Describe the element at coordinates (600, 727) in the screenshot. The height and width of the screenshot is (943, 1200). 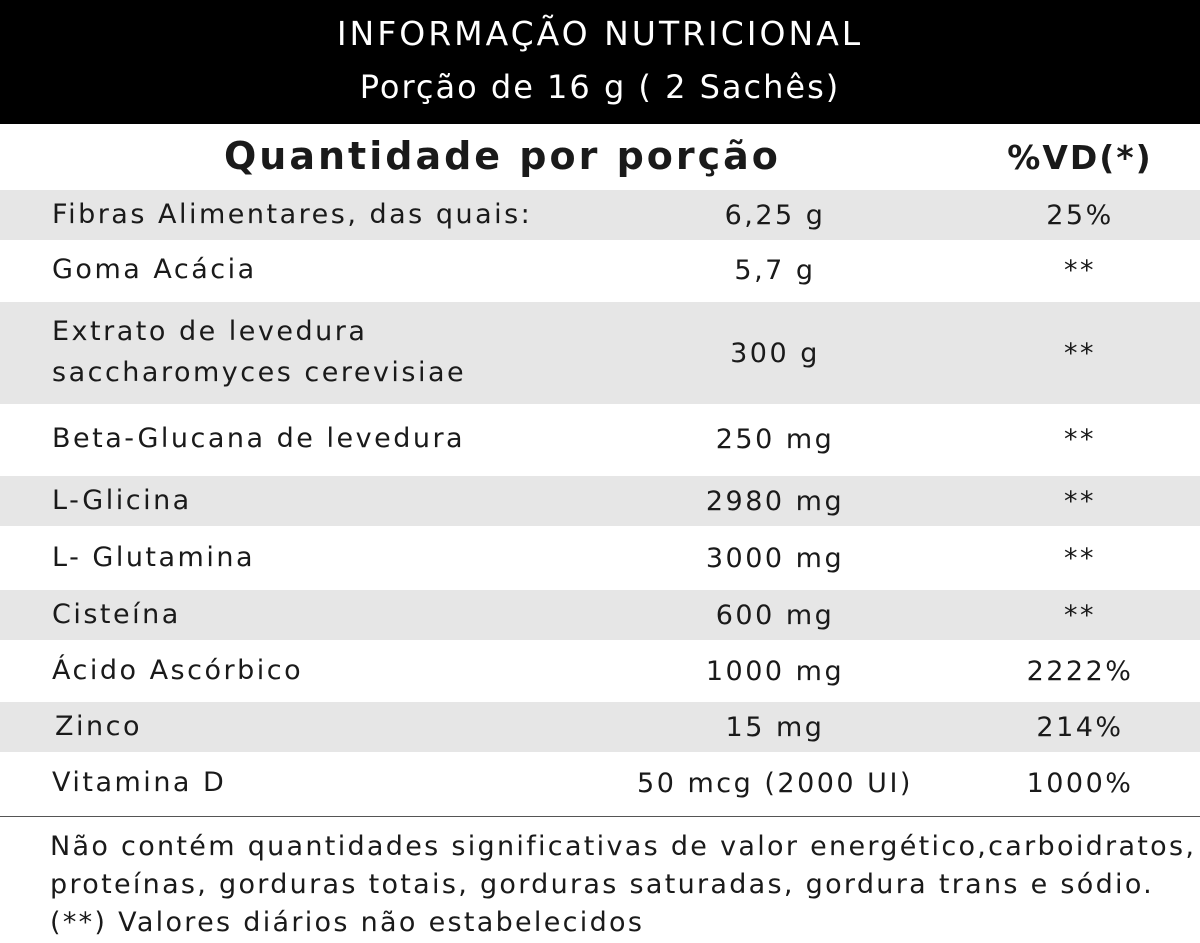
I see `table-row: Zinco 15 mg 214%` at that location.